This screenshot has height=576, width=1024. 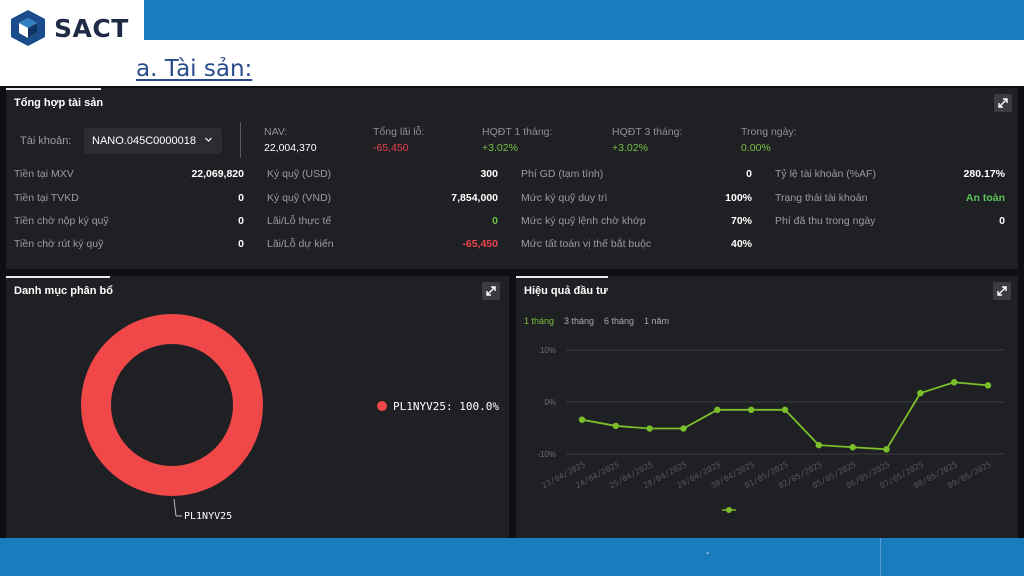 What do you see at coordinates (769, 140) in the screenshot?
I see `kpi-item: Trong ngày: 0.00%` at bounding box center [769, 140].